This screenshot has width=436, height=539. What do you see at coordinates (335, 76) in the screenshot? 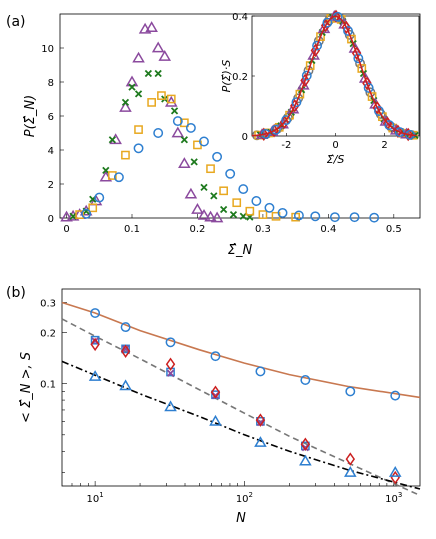
I see `inset-frame` at bounding box center [335, 76].